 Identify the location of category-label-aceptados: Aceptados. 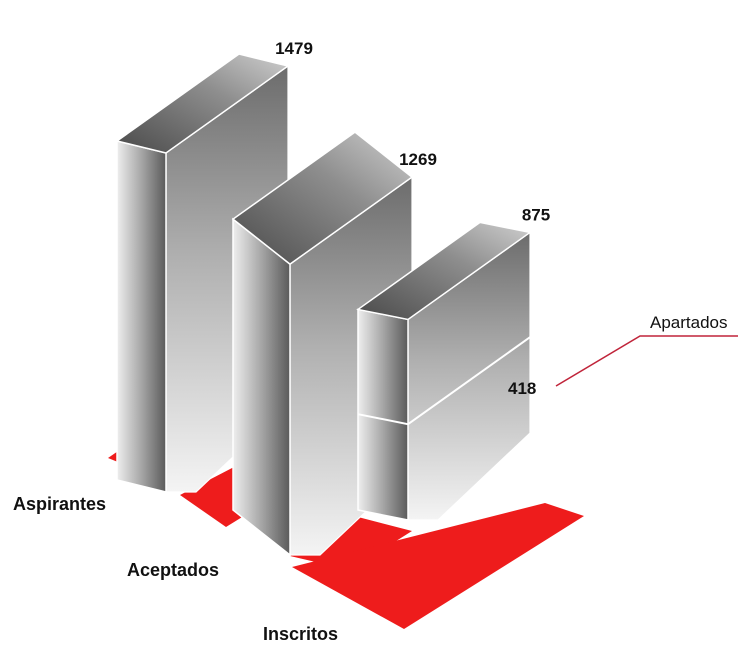
(173, 570).